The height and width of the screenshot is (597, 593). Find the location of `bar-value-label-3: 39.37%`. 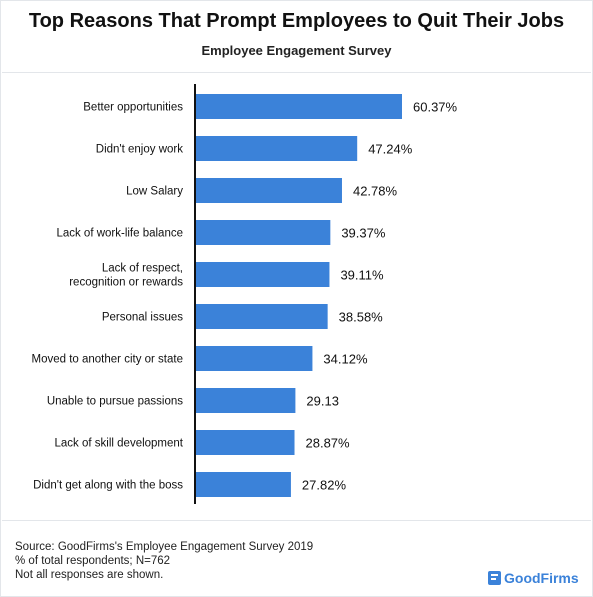

bar-value-label-3: 39.37% is located at coordinates (363, 233).